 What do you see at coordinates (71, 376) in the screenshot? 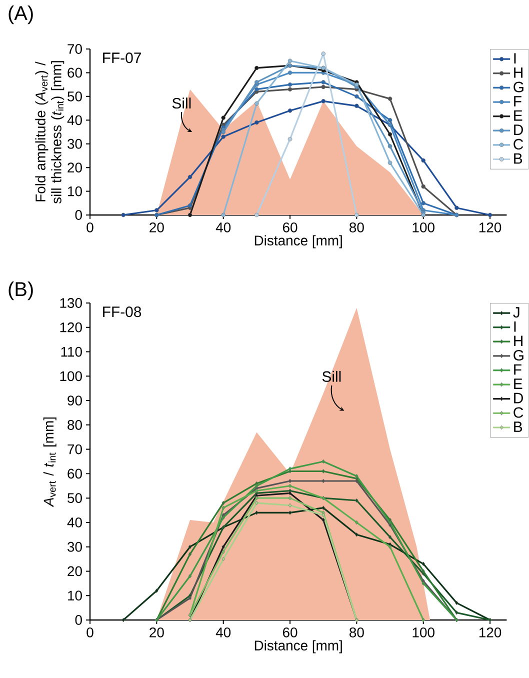
I see `y-tick-label: 100` at bounding box center [71, 376].